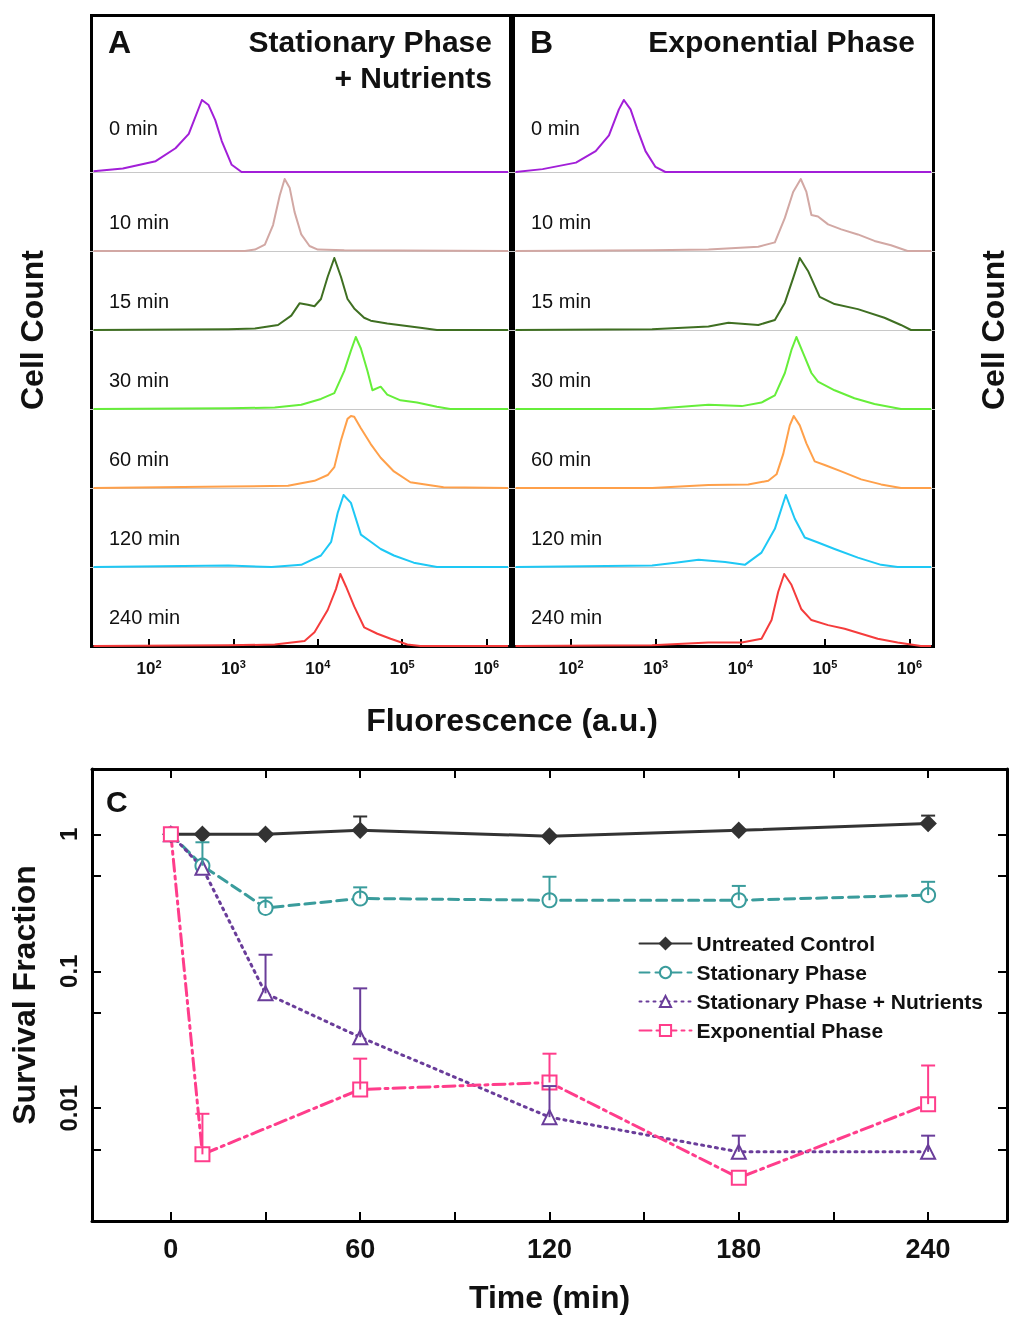 The image size is (1010, 1318). What do you see at coordinates (68, 971) in the screenshot?
I see `y-tick-label: 0.1` at bounding box center [68, 971].